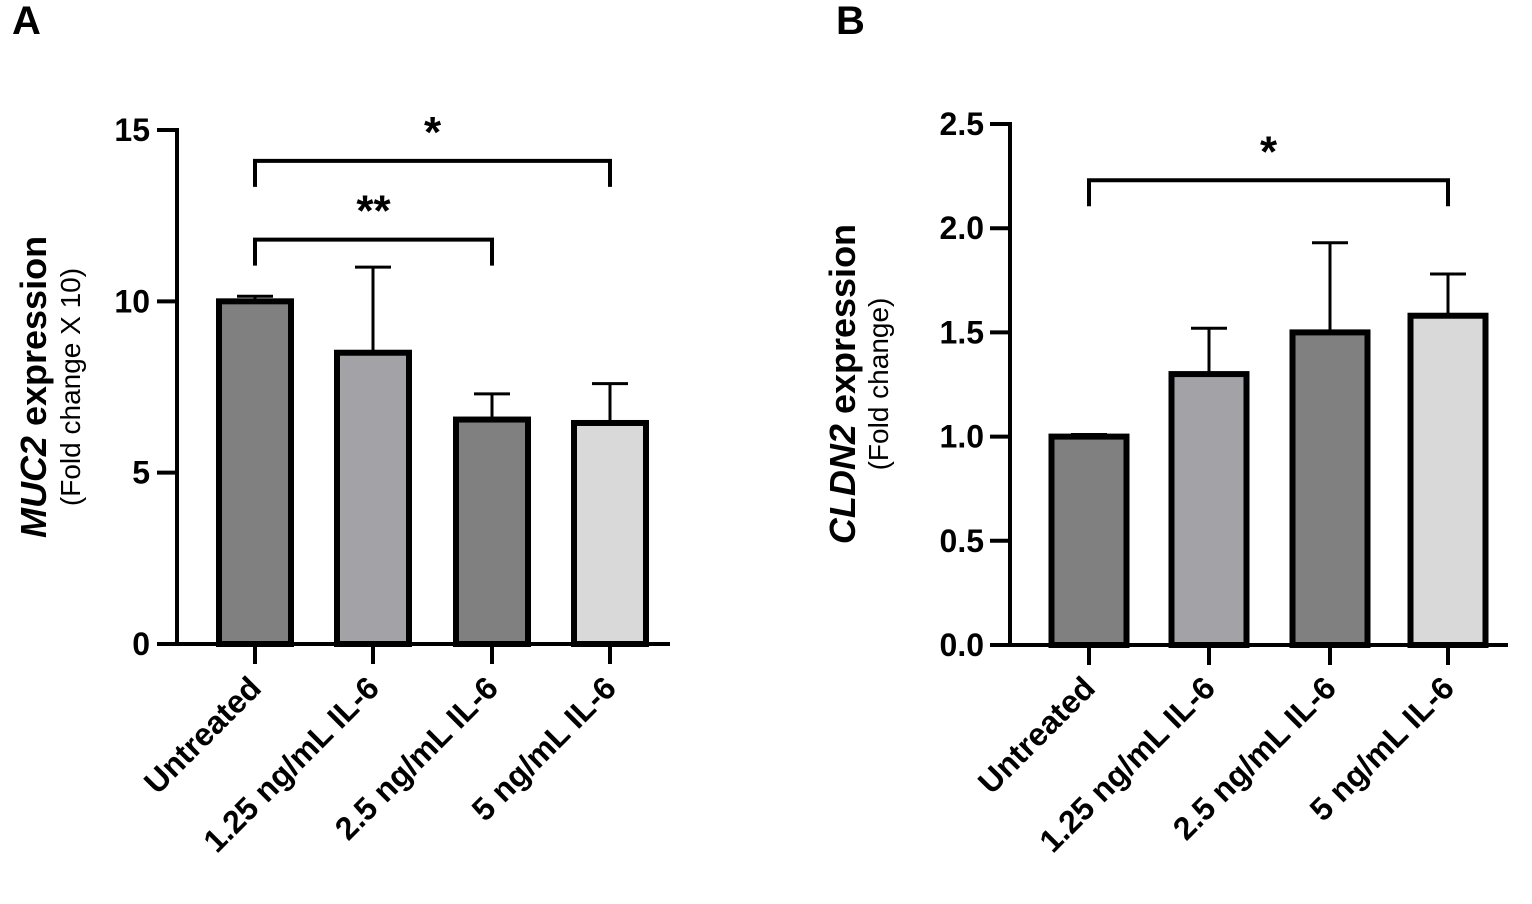  What do you see at coordinates (70, 387) in the screenshot?
I see `y-axis-subtitle: (Fold change X 10)` at bounding box center [70, 387].